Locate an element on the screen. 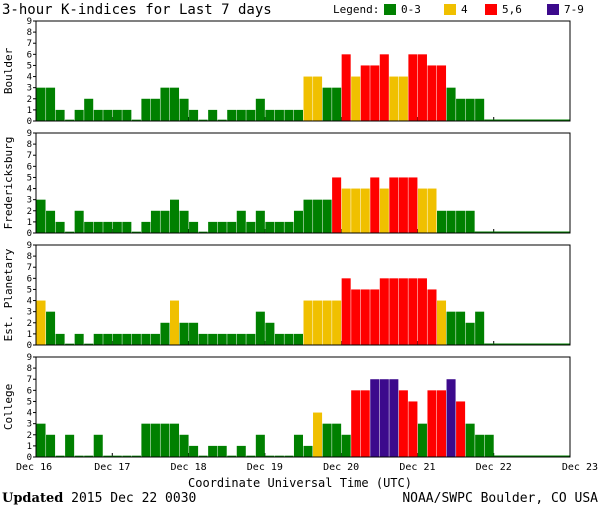  footer-updated: Updated 2015 Dec 22 0030 is located at coordinates (99, 498).